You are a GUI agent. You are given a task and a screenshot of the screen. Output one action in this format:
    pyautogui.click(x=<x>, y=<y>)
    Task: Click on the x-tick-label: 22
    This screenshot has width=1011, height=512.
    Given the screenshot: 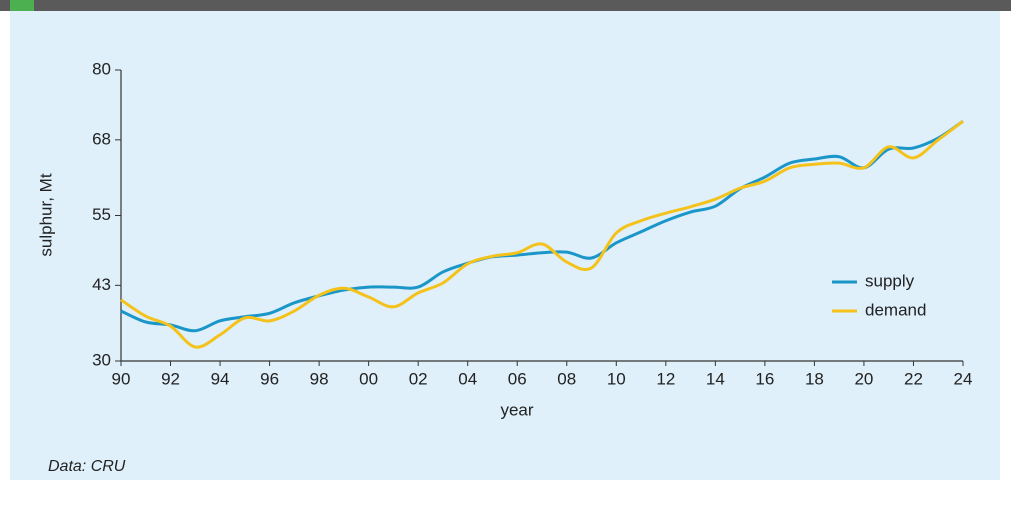 What is the action you would take?
    pyautogui.click(x=913, y=378)
    